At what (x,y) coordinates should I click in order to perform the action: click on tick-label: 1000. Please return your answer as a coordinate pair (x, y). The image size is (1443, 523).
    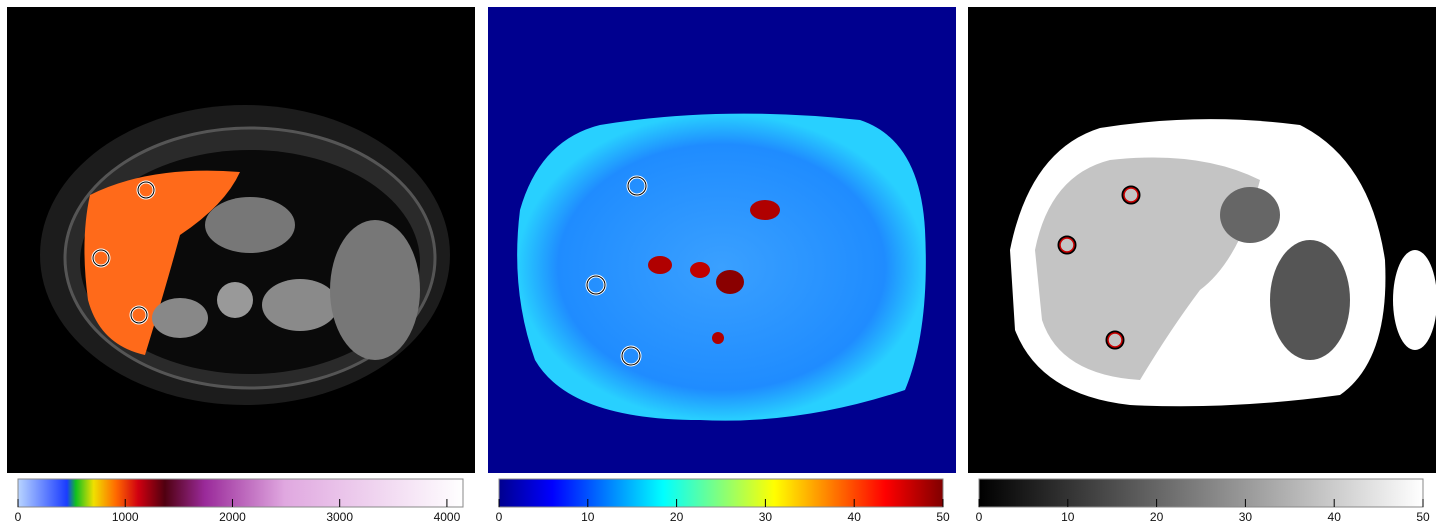
    Looking at the image, I should click on (125, 516).